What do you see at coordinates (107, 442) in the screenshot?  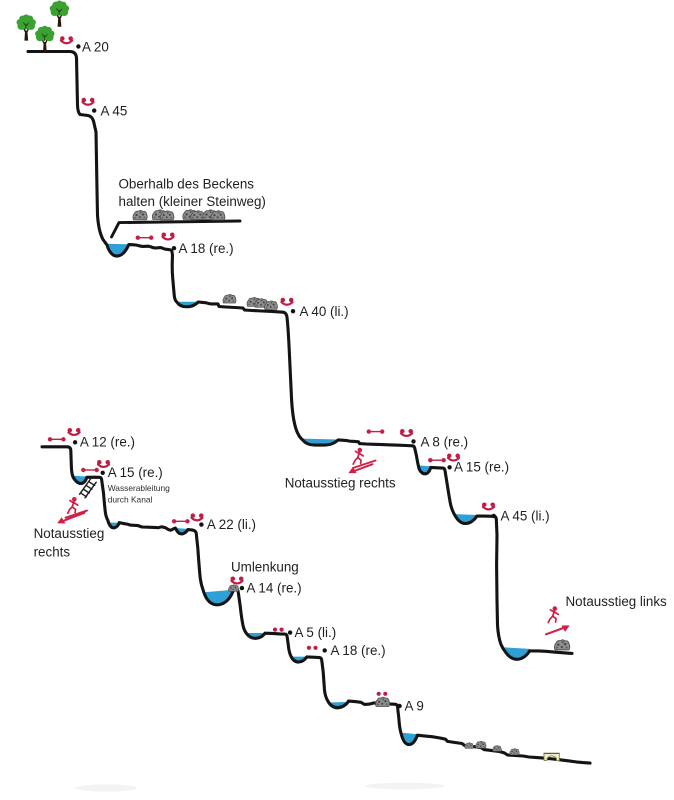 I see `svg-text: A 12 (re.)` at bounding box center [107, 442].